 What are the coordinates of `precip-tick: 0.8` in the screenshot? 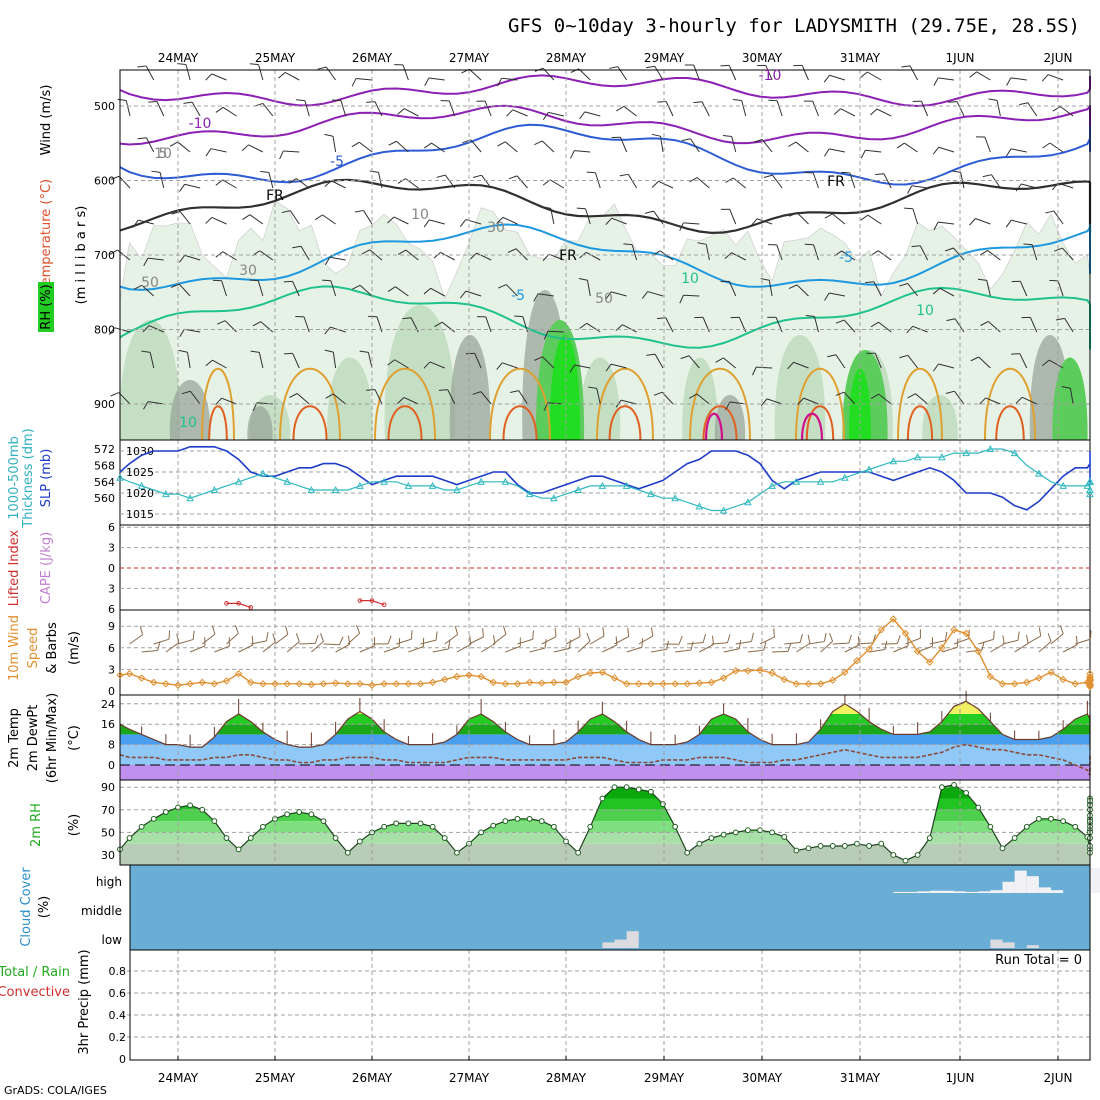 It's located at (118, 971).